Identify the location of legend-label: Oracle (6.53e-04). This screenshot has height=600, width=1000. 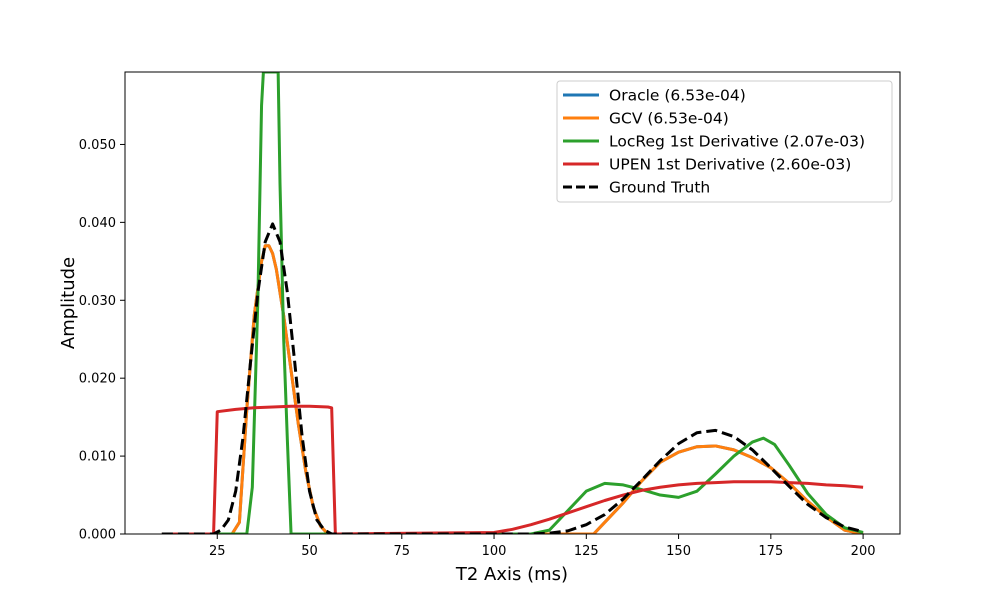
(677, 96).